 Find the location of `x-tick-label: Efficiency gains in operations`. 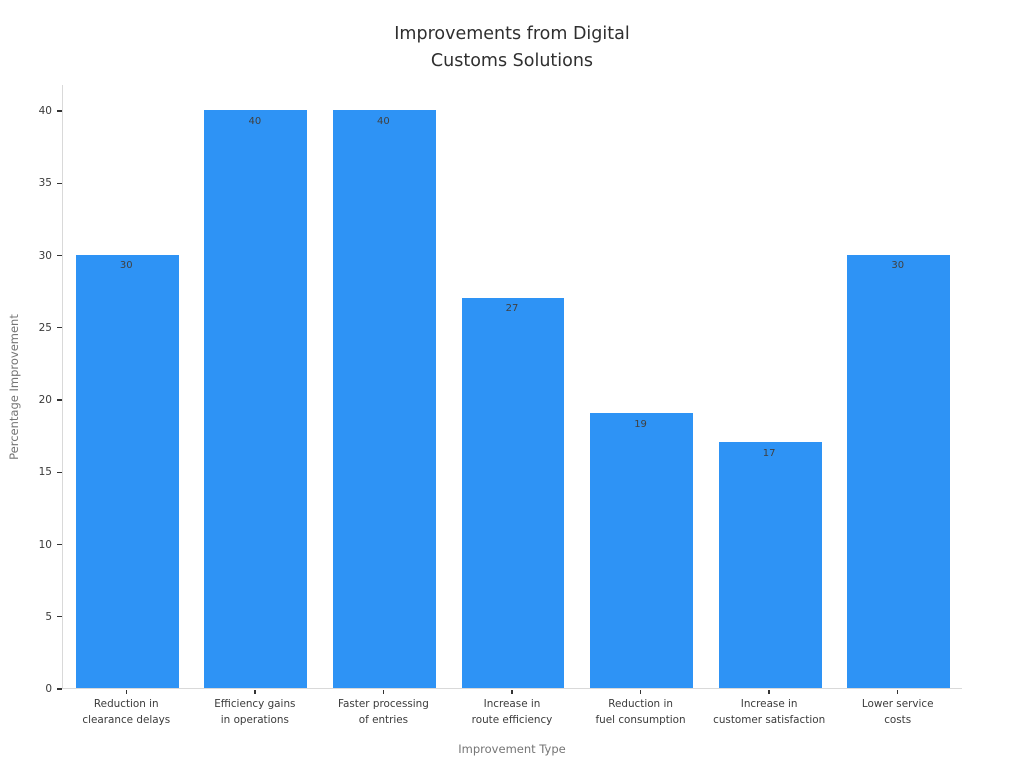

x-tick-label: Efficiency gains in operations is located at coordinates (255, 712).